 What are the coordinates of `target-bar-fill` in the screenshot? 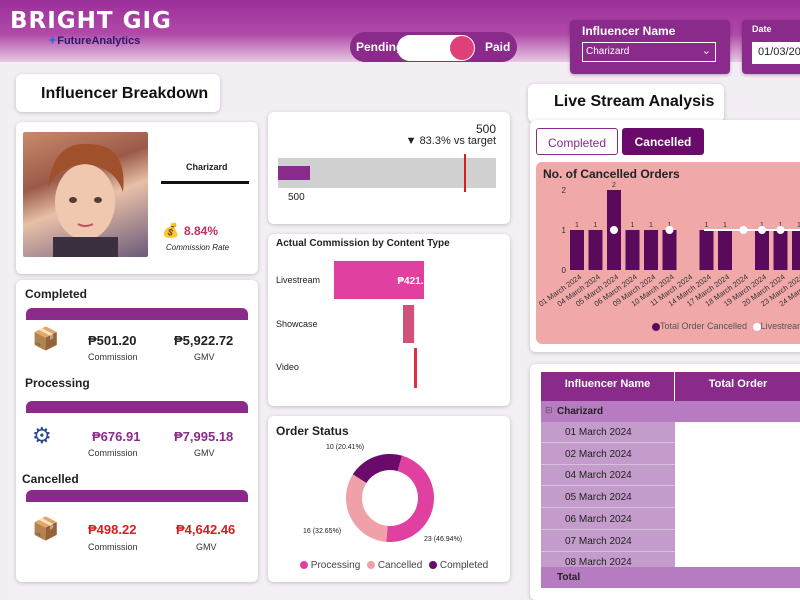 It's located at (294, 173).